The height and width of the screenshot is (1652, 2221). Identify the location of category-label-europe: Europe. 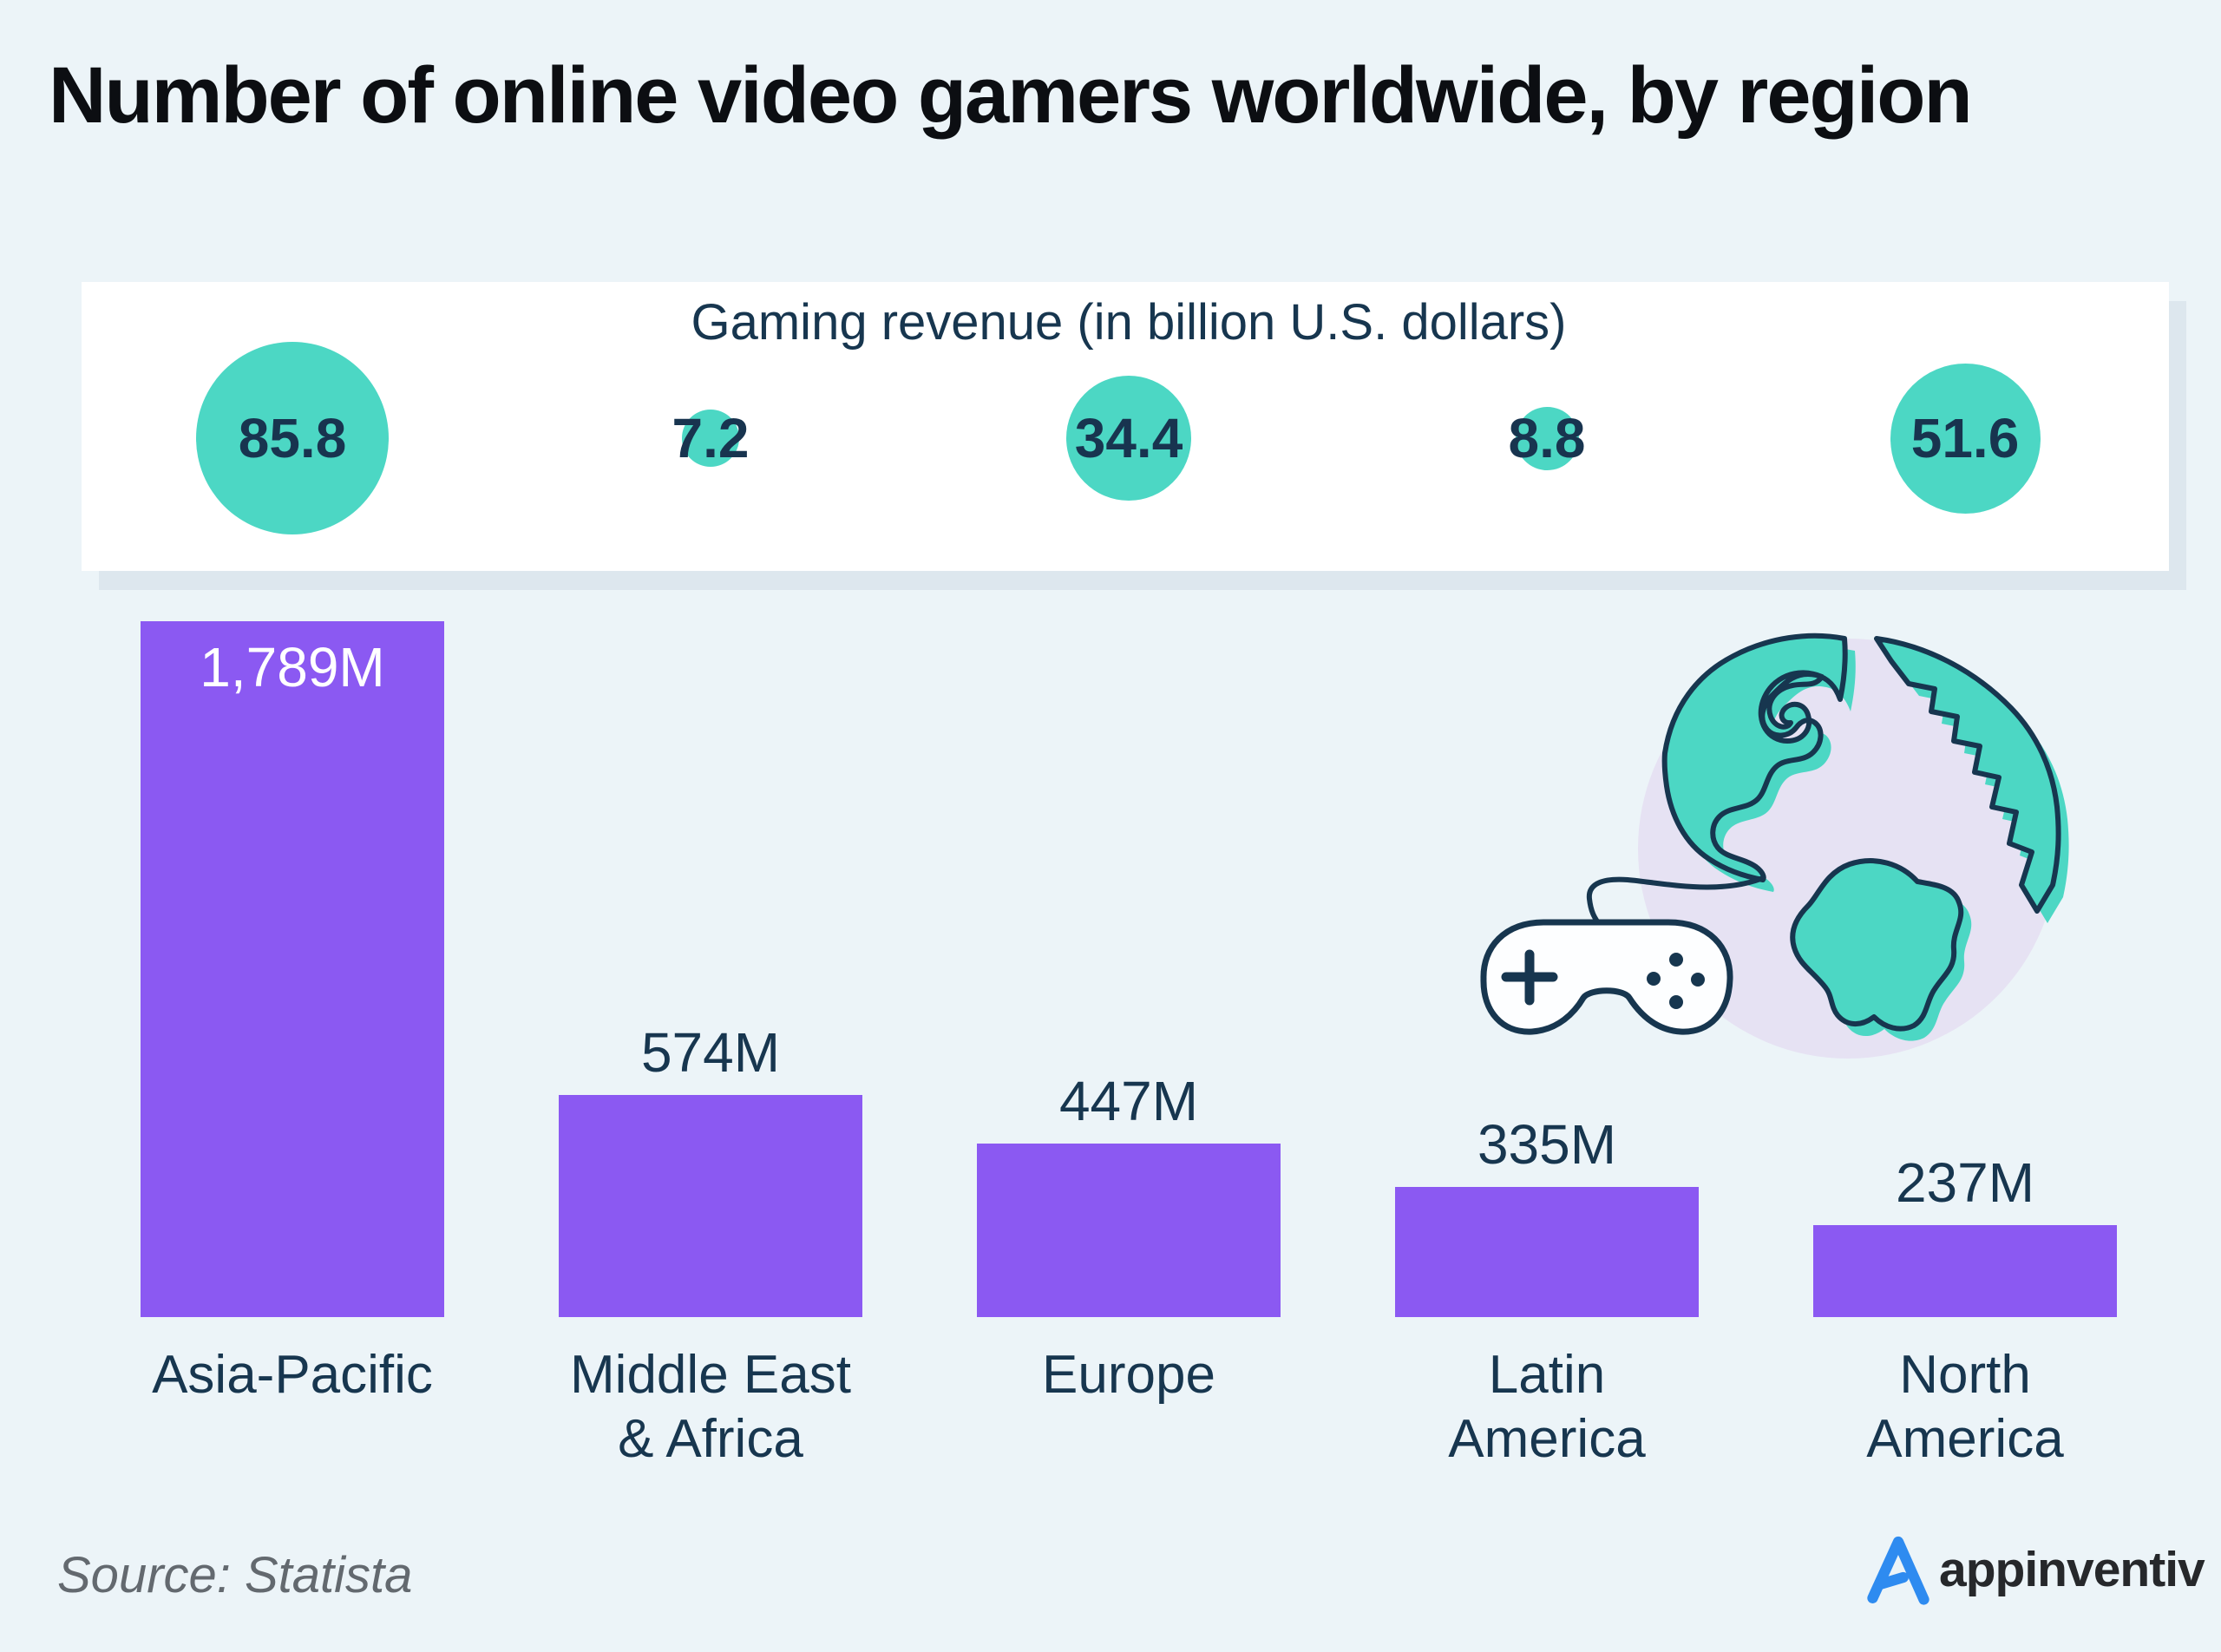
(1128, 1375).